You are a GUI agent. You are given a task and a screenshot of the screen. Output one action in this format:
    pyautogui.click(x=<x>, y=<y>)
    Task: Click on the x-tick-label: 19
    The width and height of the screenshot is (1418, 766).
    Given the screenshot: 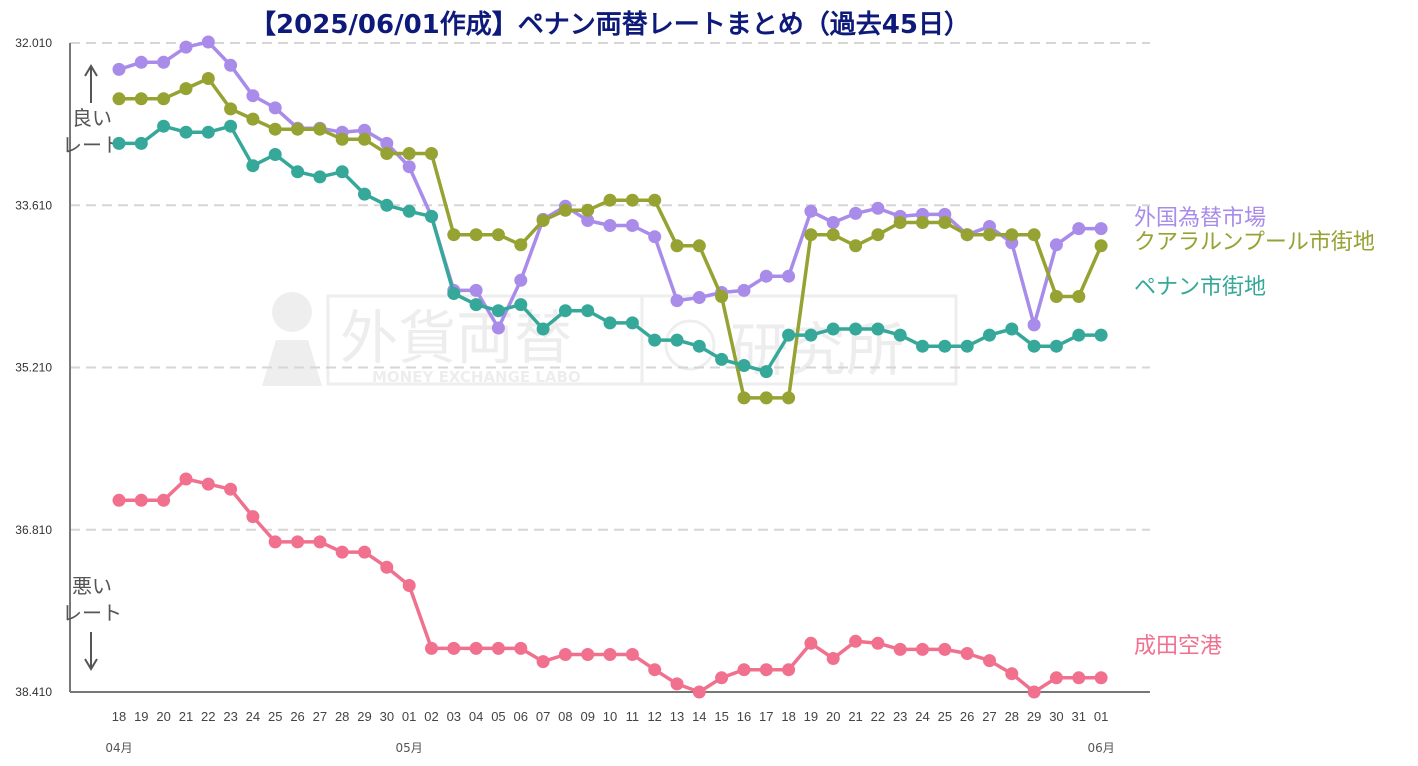 What is the action you would take?
    pyautogui.click(x=811, y=716)
    